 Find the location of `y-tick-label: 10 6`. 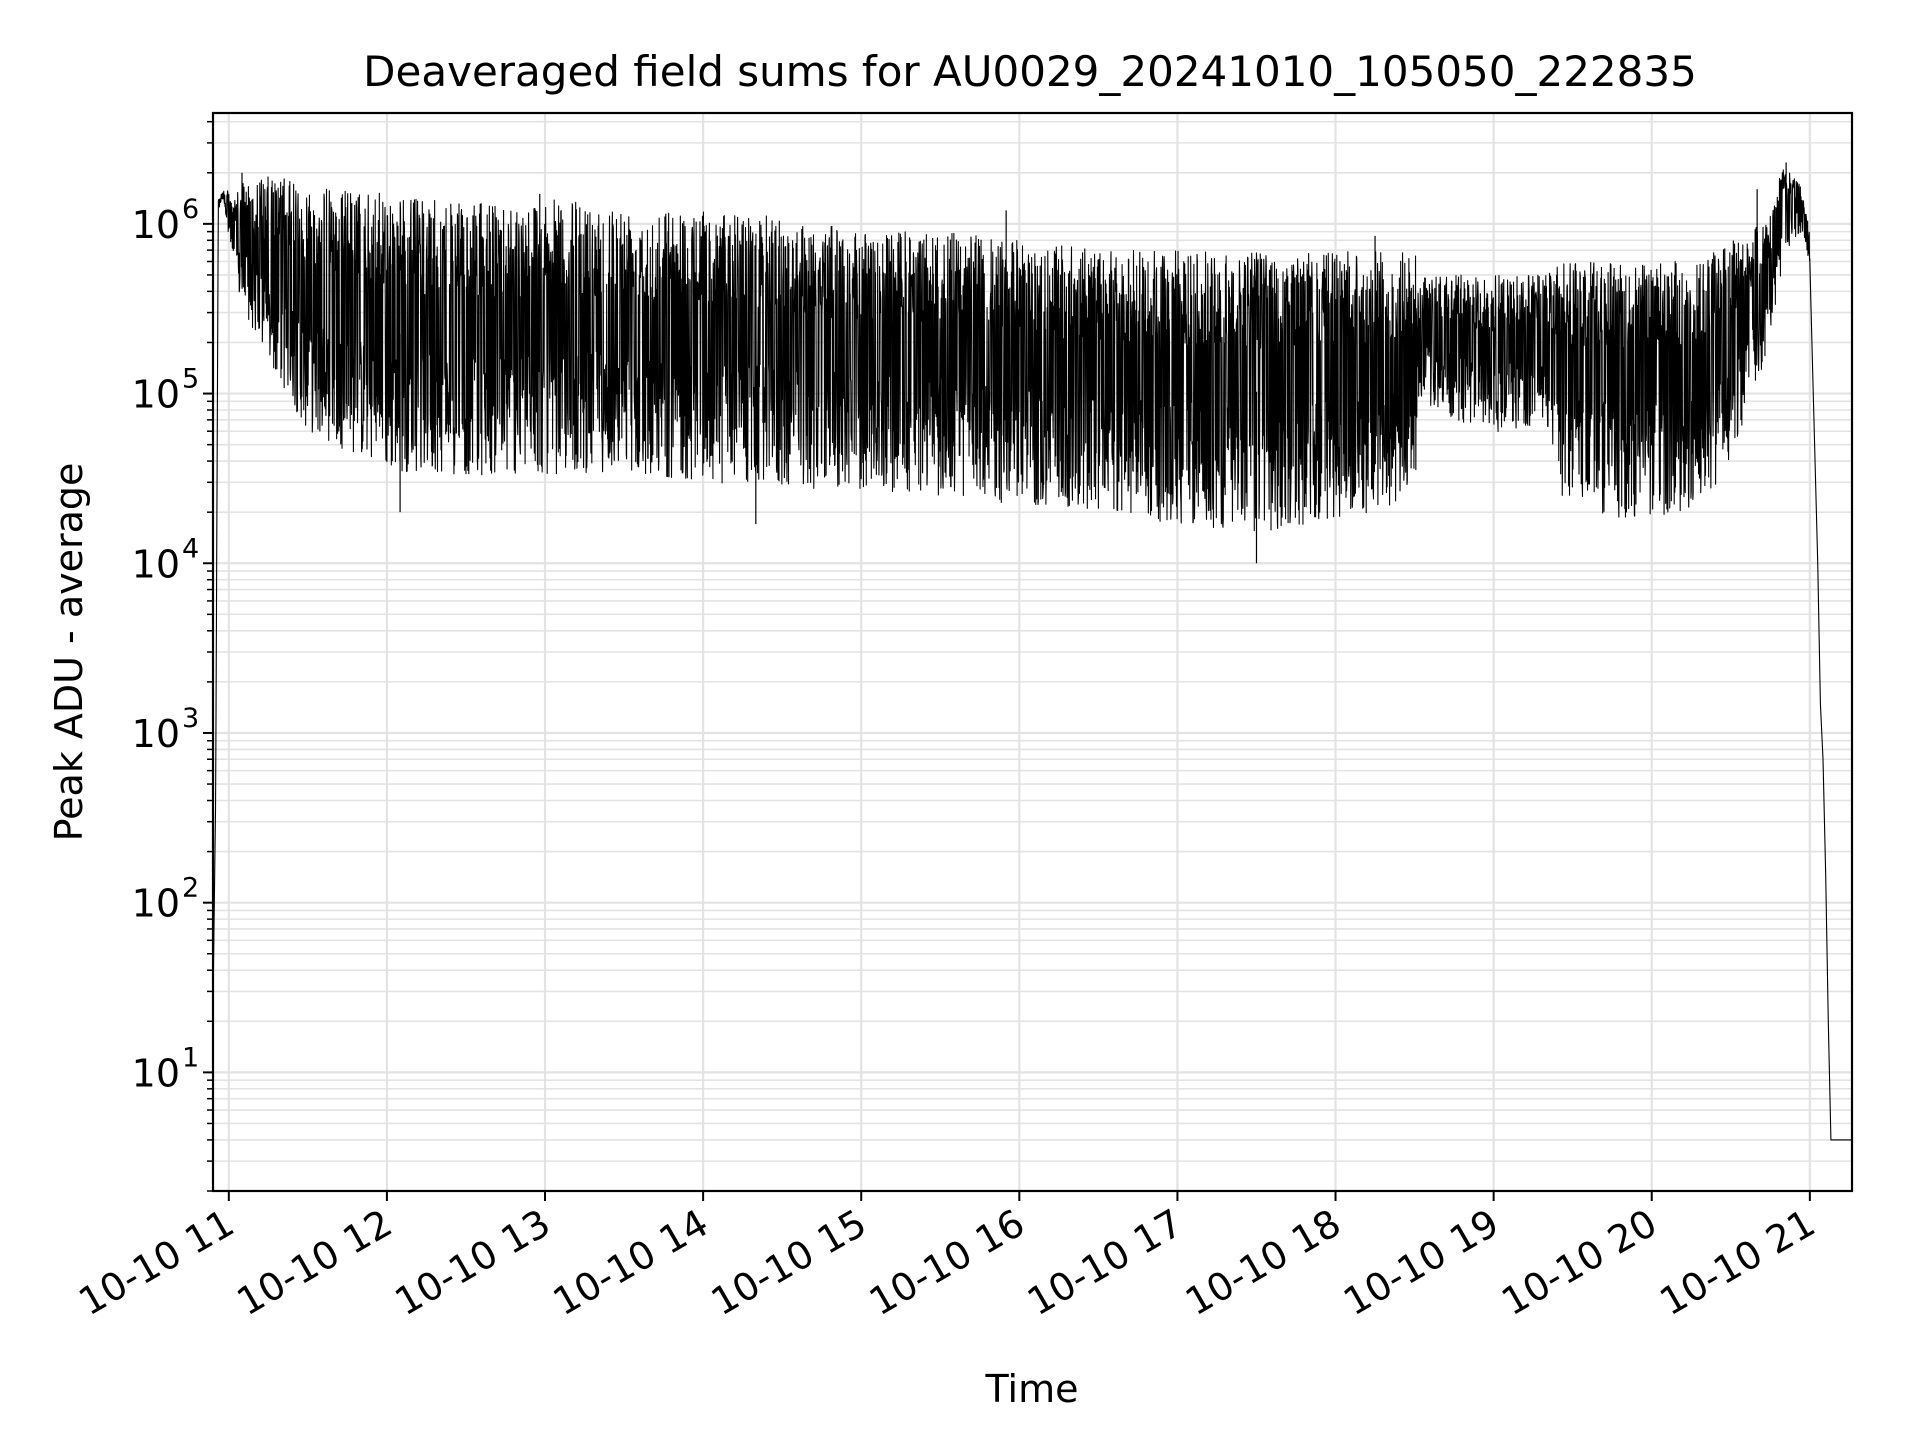

y-tick-label: 10 6 is located at coordinates (166, 220).